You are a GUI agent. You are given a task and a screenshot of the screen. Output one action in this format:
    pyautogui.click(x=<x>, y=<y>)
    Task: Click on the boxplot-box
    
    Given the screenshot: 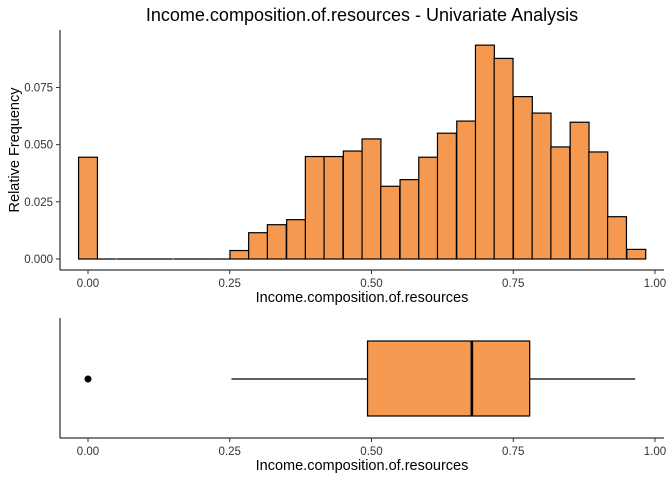 What is the action you would take?
    pyautogui.click(x=448, y=378)
    